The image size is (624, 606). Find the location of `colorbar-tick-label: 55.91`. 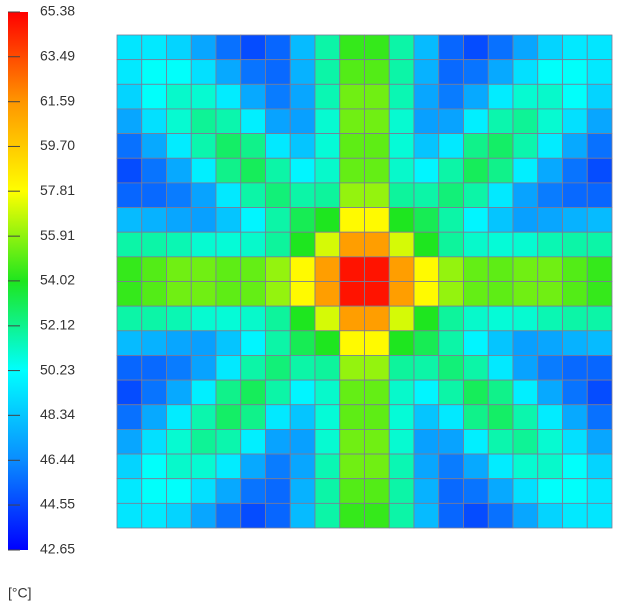

colorbar-tick-label: 55.91 is located at coordinates (57, 235).